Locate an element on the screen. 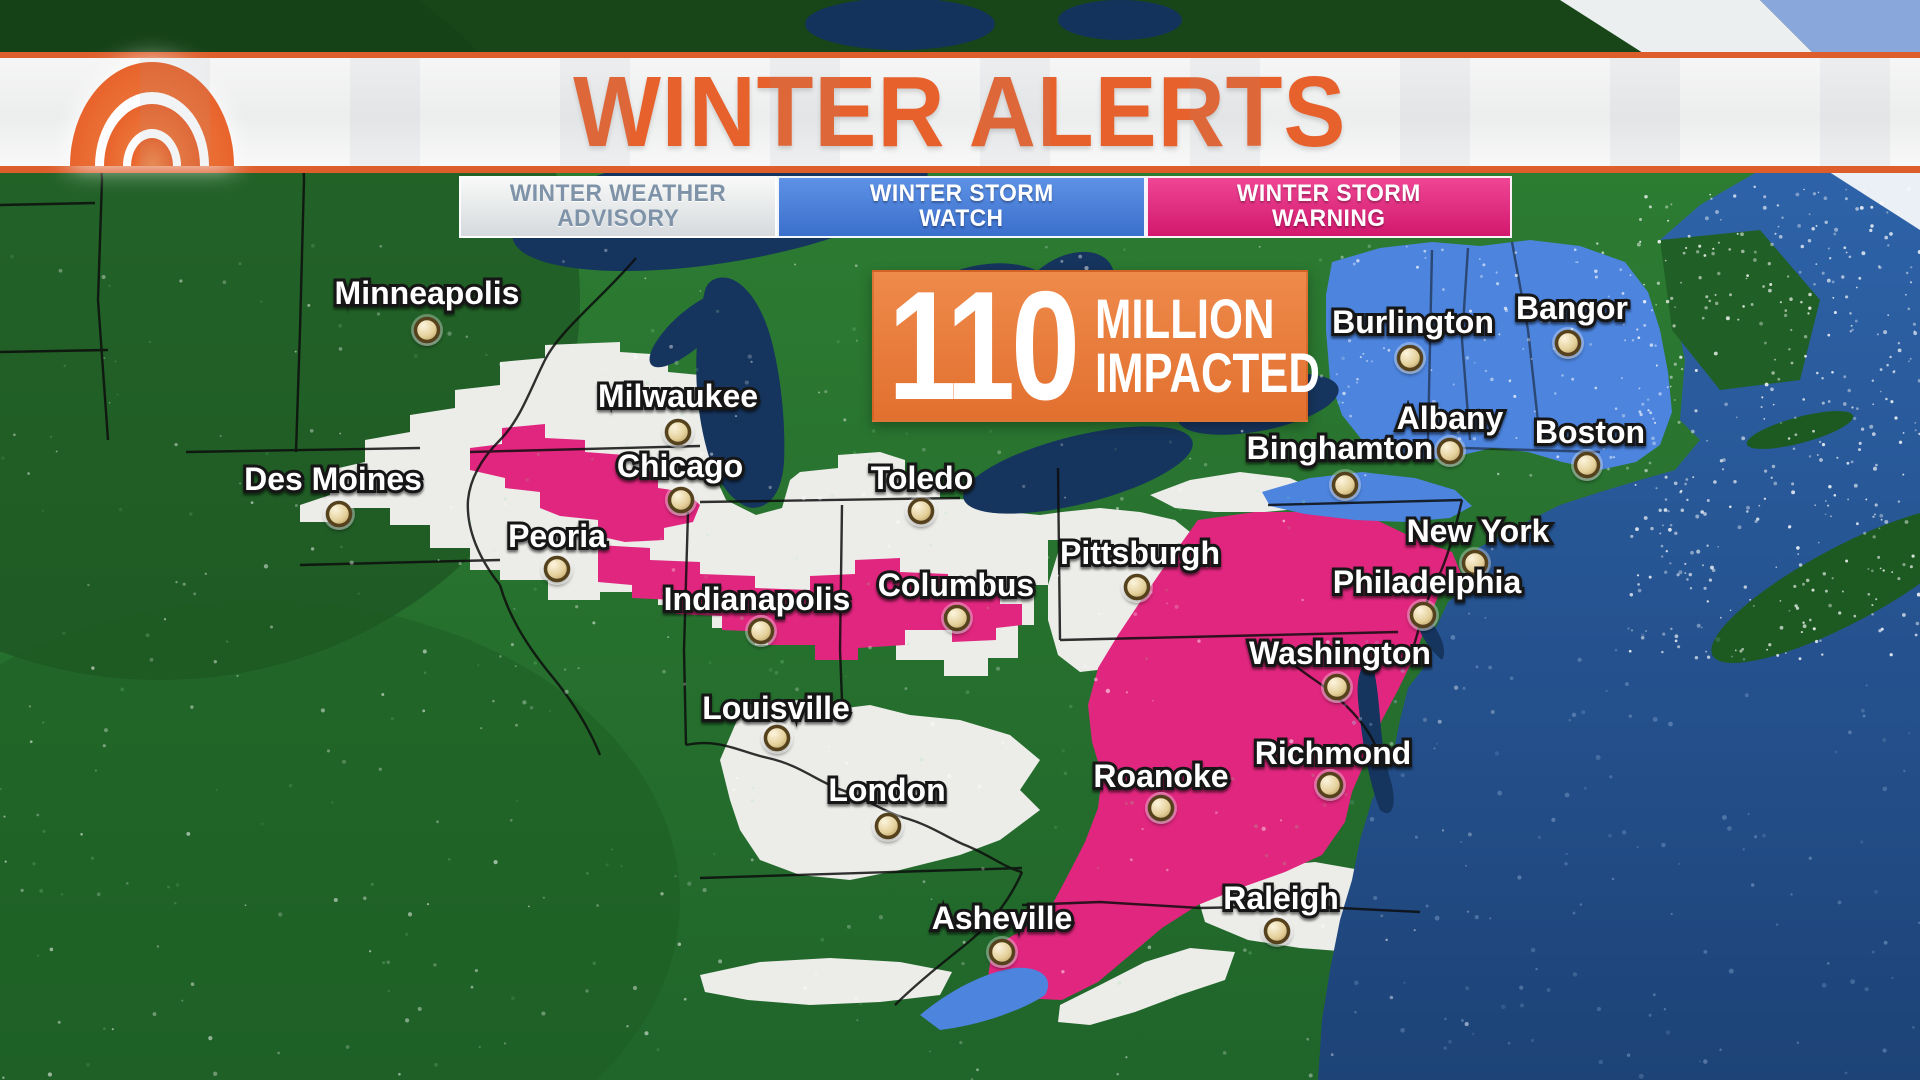 This screenshot has height=1080, width=1920. city-label: Louisville is located at coordinates (776, 708).